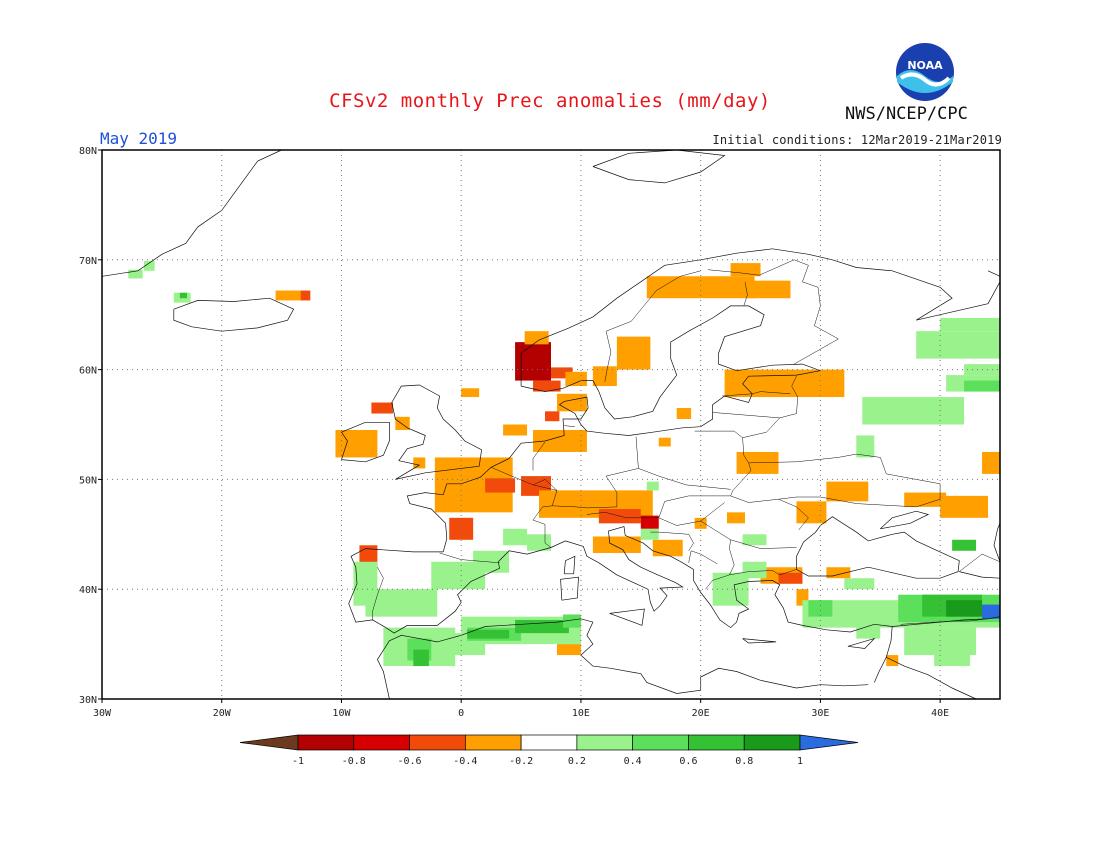 The width and height of the screenshot is (1100, 850). Describe the element at coordinates (633, 761) in the screenshot. I see `legend-label: 0.4` at that location.